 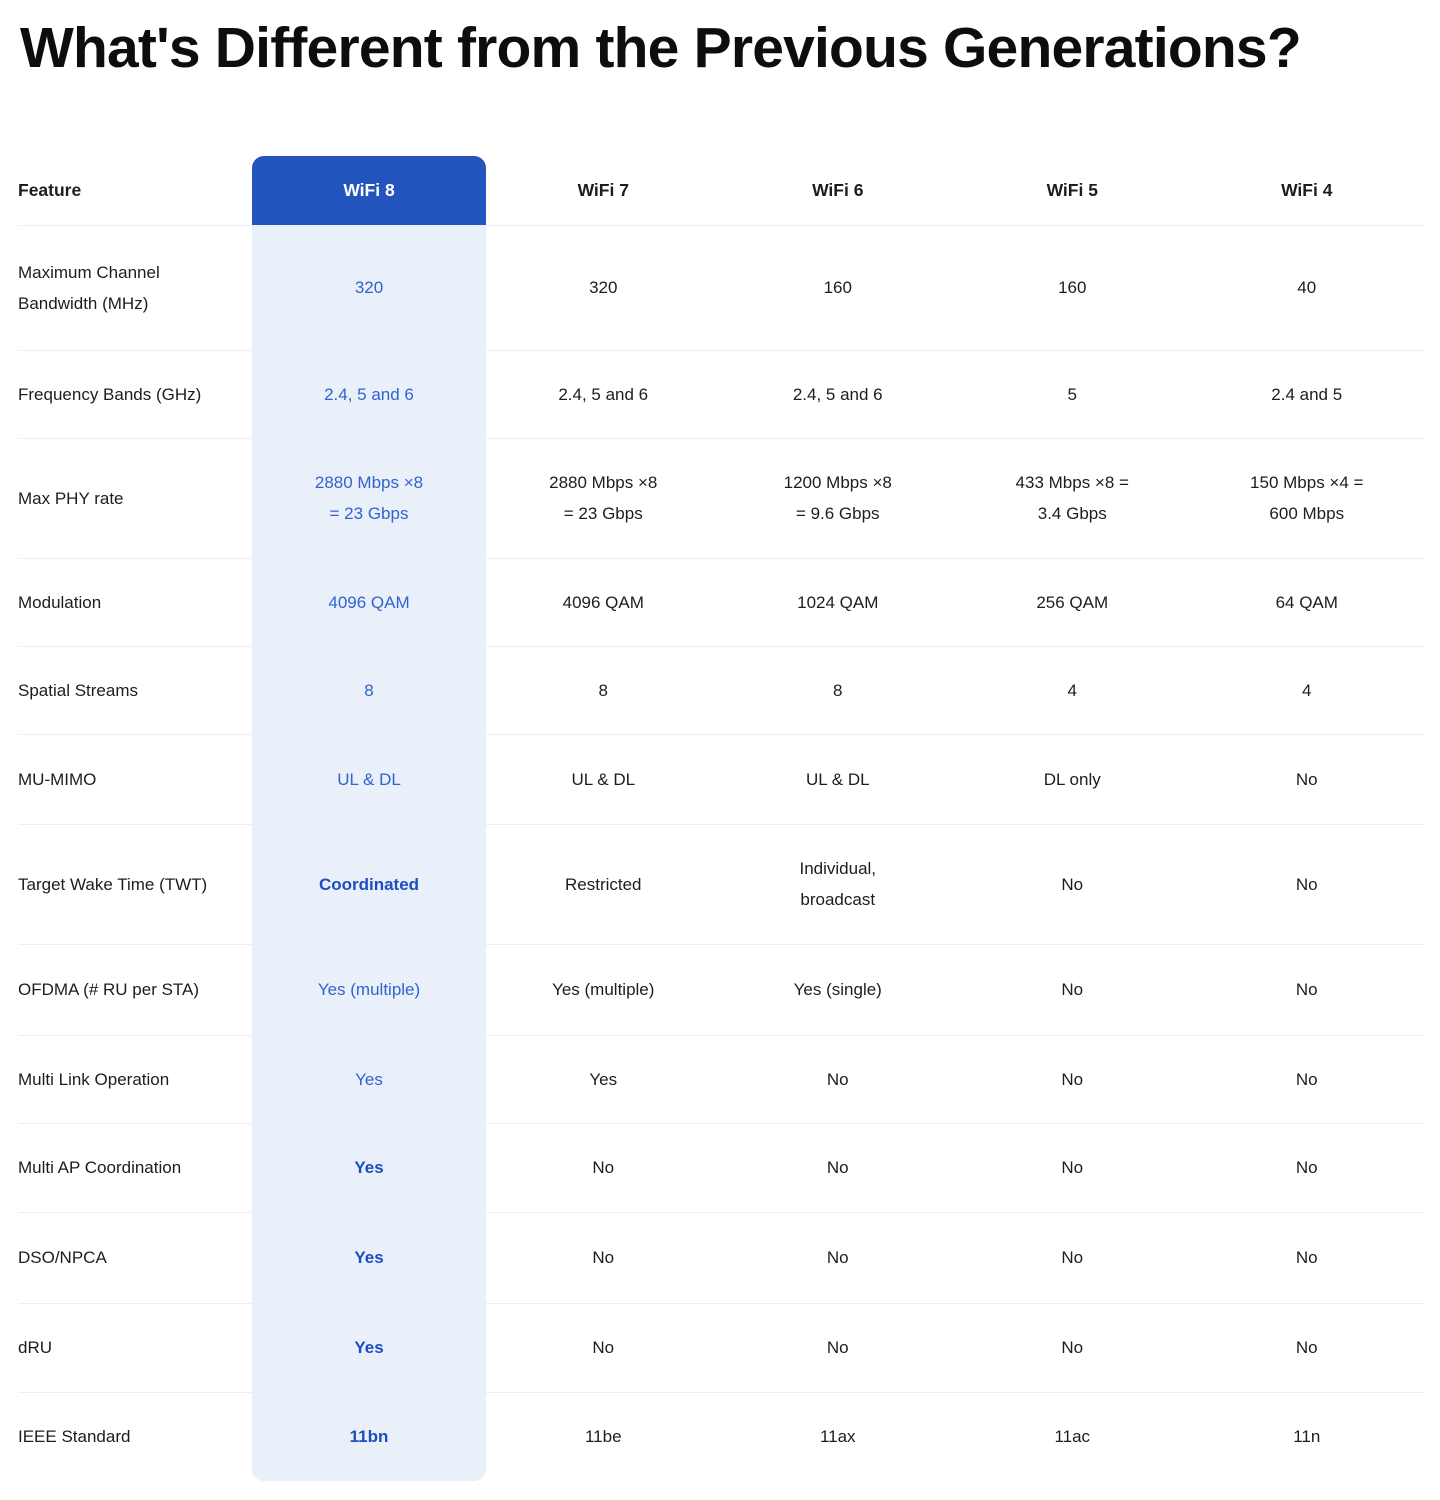 What do you see at coordinates (603, 498) in the screenshot?
I see `value-cell-wifi7: 2880 Mbps ×8 = 23 Gbps` at bounding box center [603, 498].